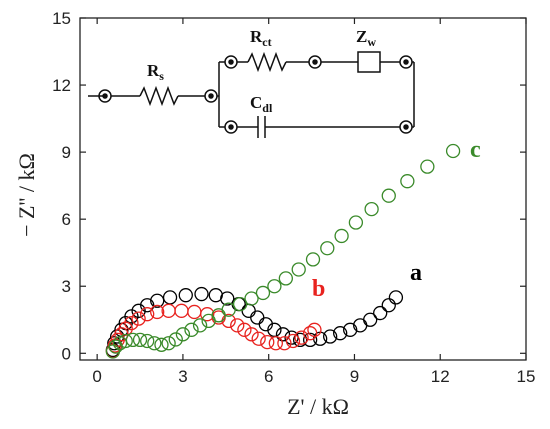 This screenshot has height=429, width=550. I want to click on y-tick-label: 3, so click(66, 286).